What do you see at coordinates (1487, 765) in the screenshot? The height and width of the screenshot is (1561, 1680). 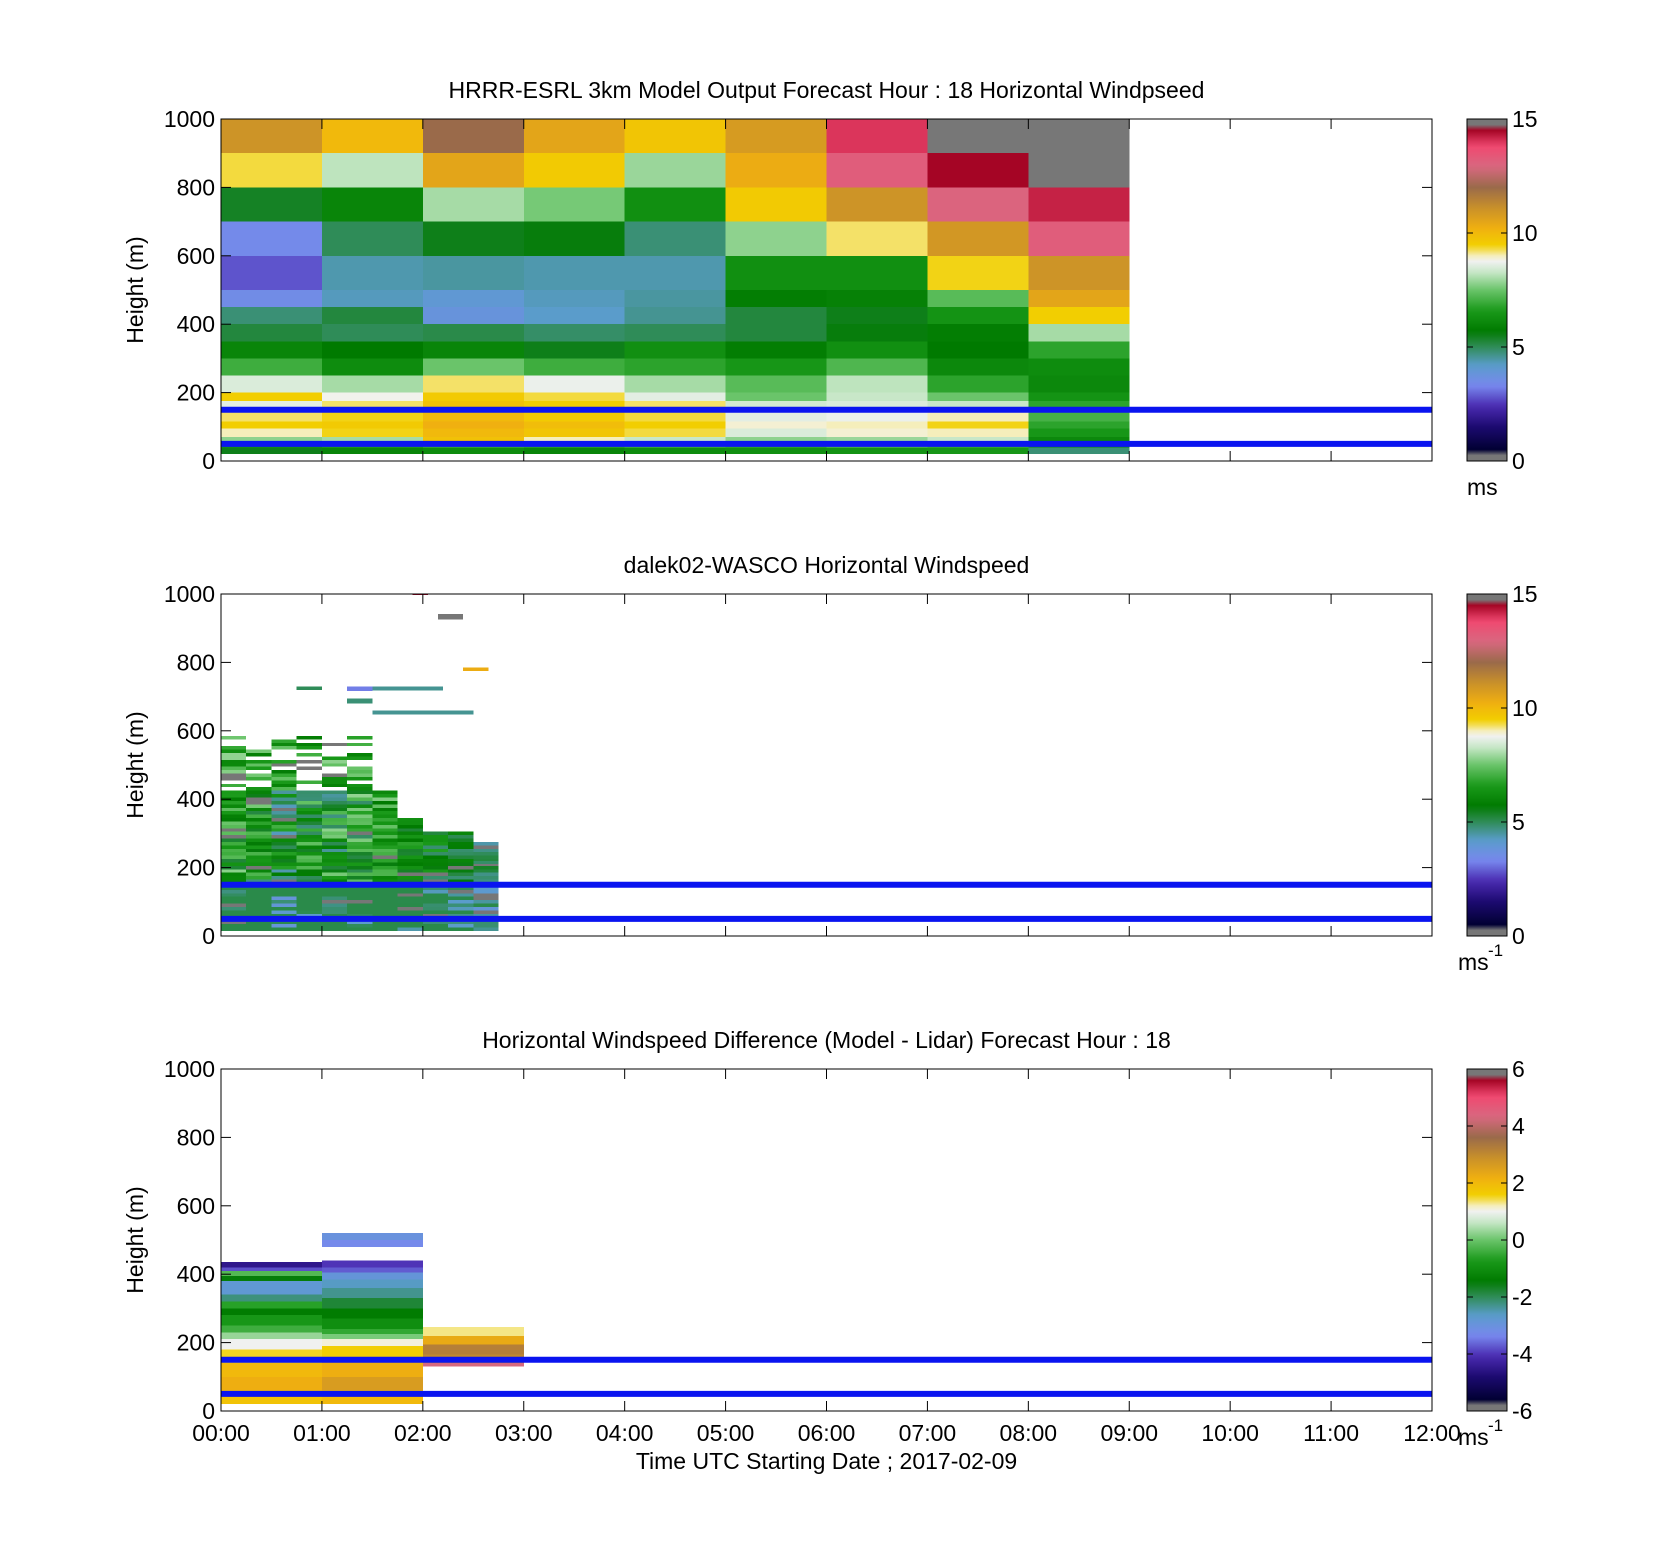 I see `colorbar` at bounding box center [1487, 765].